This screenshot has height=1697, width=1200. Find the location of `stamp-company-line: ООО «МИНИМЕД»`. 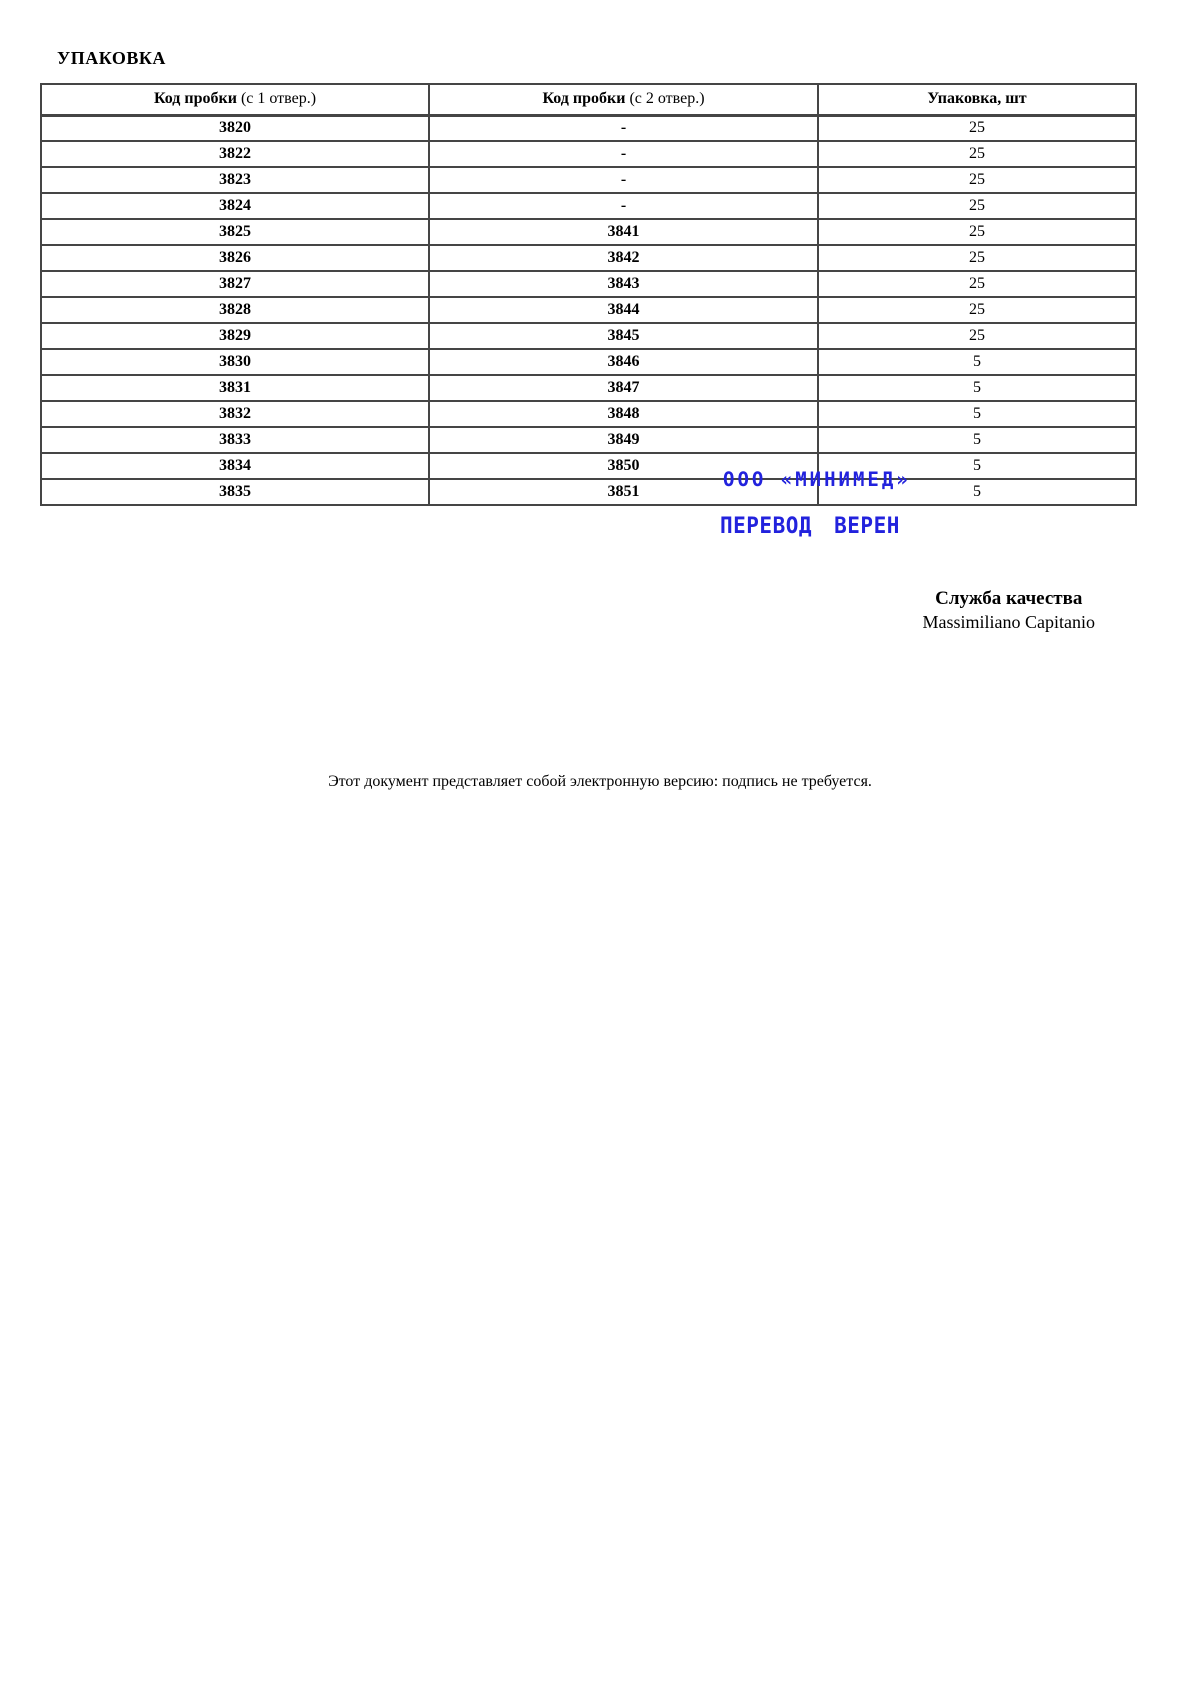

stamp-company-line: ООО «МИНИМЕД» is located at coordinates (817, 480).